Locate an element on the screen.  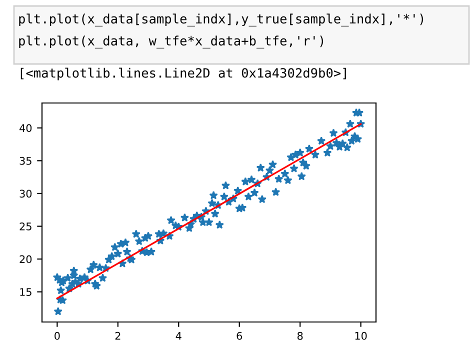
x-tick-label: 0 is located at coordinates (57, 336).